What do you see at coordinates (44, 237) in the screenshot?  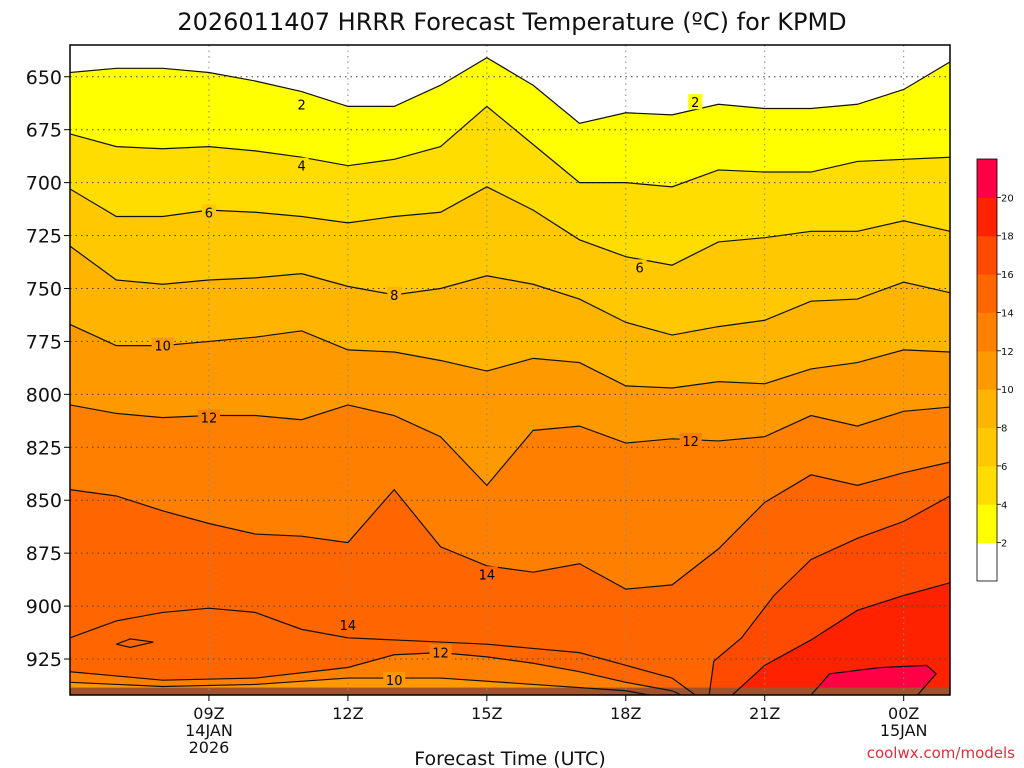 I see `y-tick-label: 725` at bounding box center [44, 237].